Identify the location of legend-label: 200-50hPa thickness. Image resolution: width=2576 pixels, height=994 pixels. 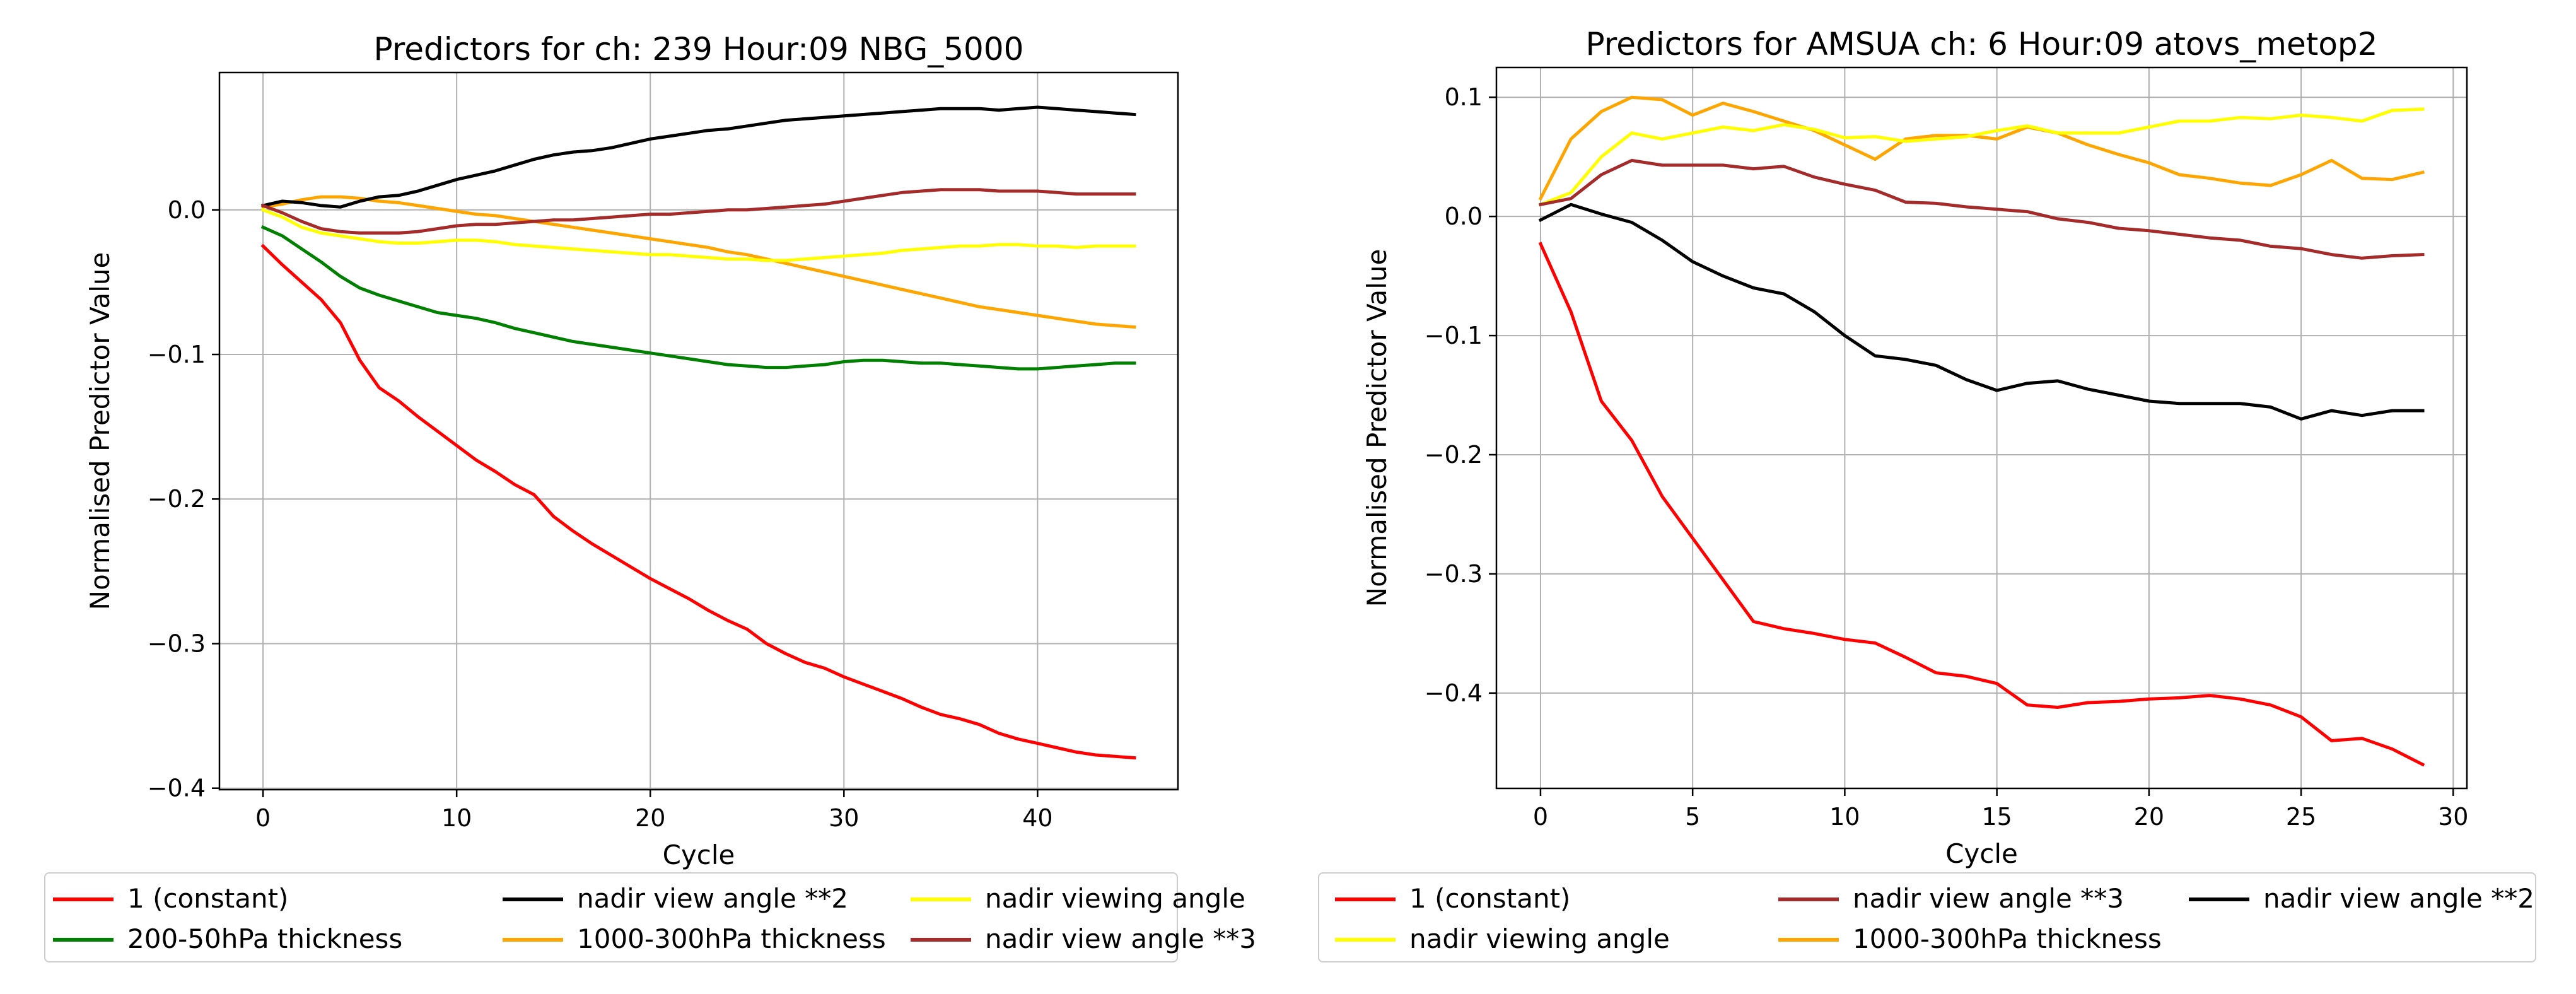
(265, 938).